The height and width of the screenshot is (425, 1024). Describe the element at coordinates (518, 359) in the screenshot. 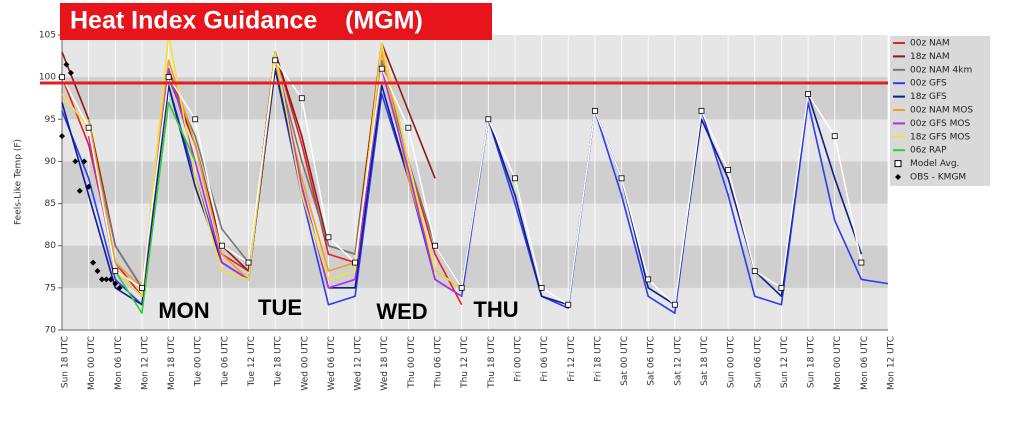

I see `x-tick-label: Fri 00 UTC` at that location.